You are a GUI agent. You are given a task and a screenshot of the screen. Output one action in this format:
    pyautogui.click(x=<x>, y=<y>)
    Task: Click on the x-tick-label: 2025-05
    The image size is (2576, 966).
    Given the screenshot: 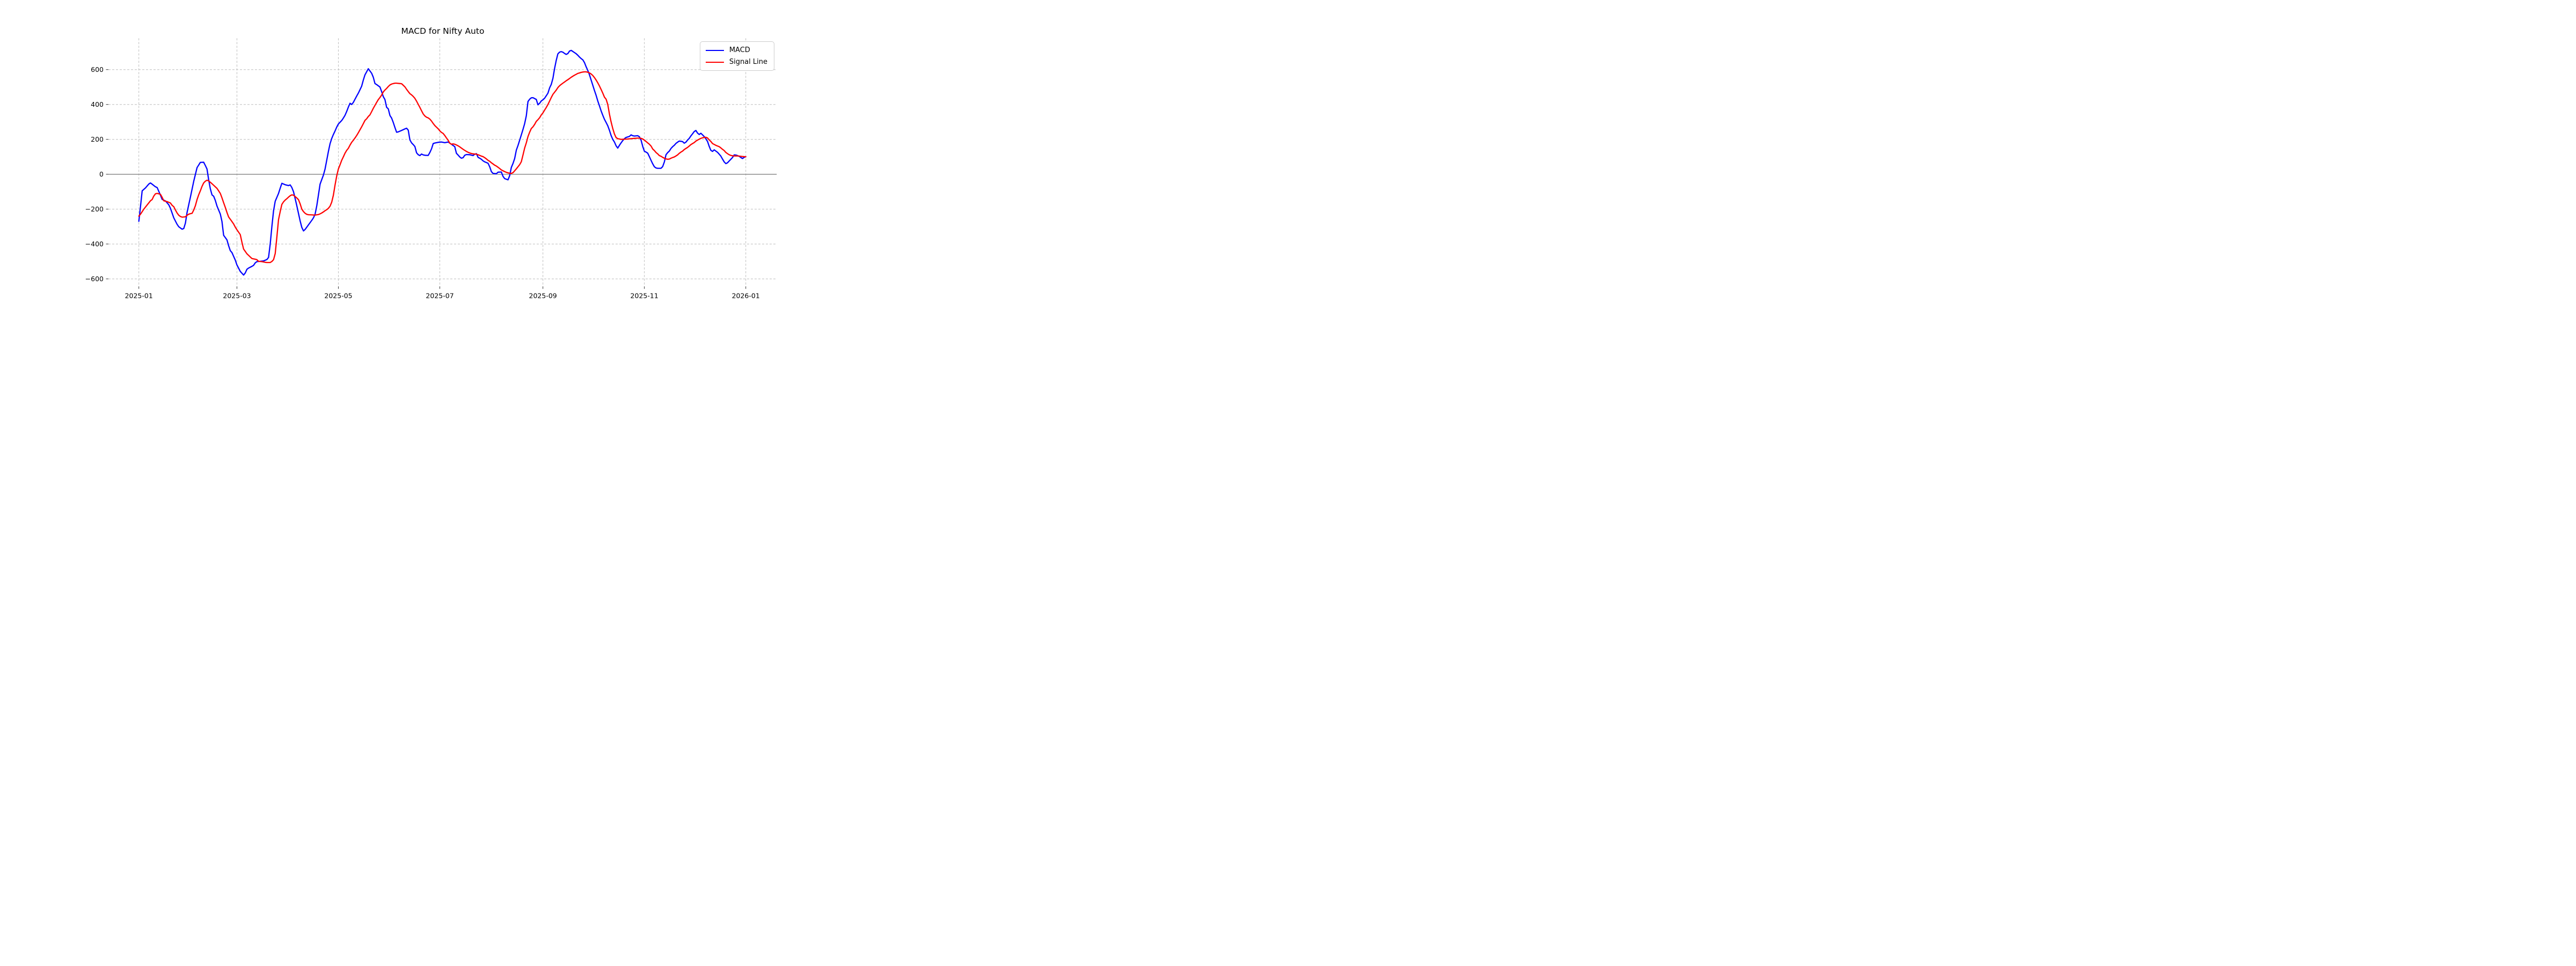 What is the action you would take?
    pyautogui.click(x=338, y=296)
    